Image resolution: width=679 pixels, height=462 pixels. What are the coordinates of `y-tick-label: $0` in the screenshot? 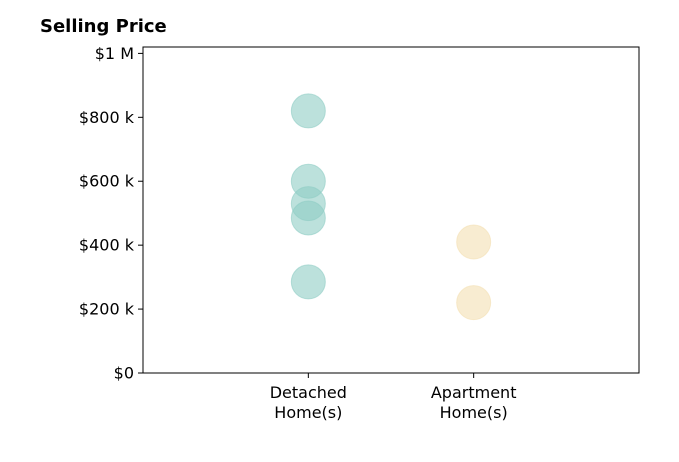 It's located at (124, 373).